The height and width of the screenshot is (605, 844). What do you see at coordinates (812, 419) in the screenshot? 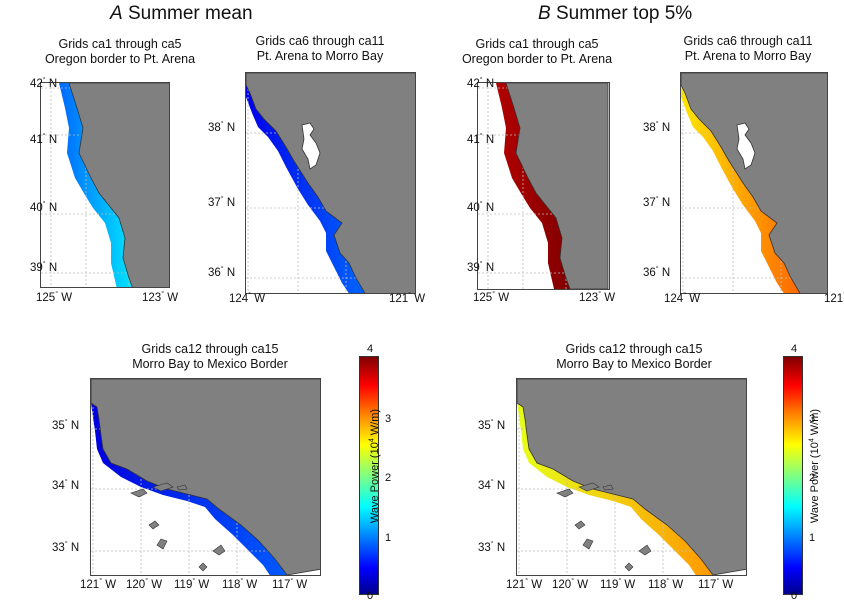
I see `colorbar-tick: 3` at bounding box center [812, 419].